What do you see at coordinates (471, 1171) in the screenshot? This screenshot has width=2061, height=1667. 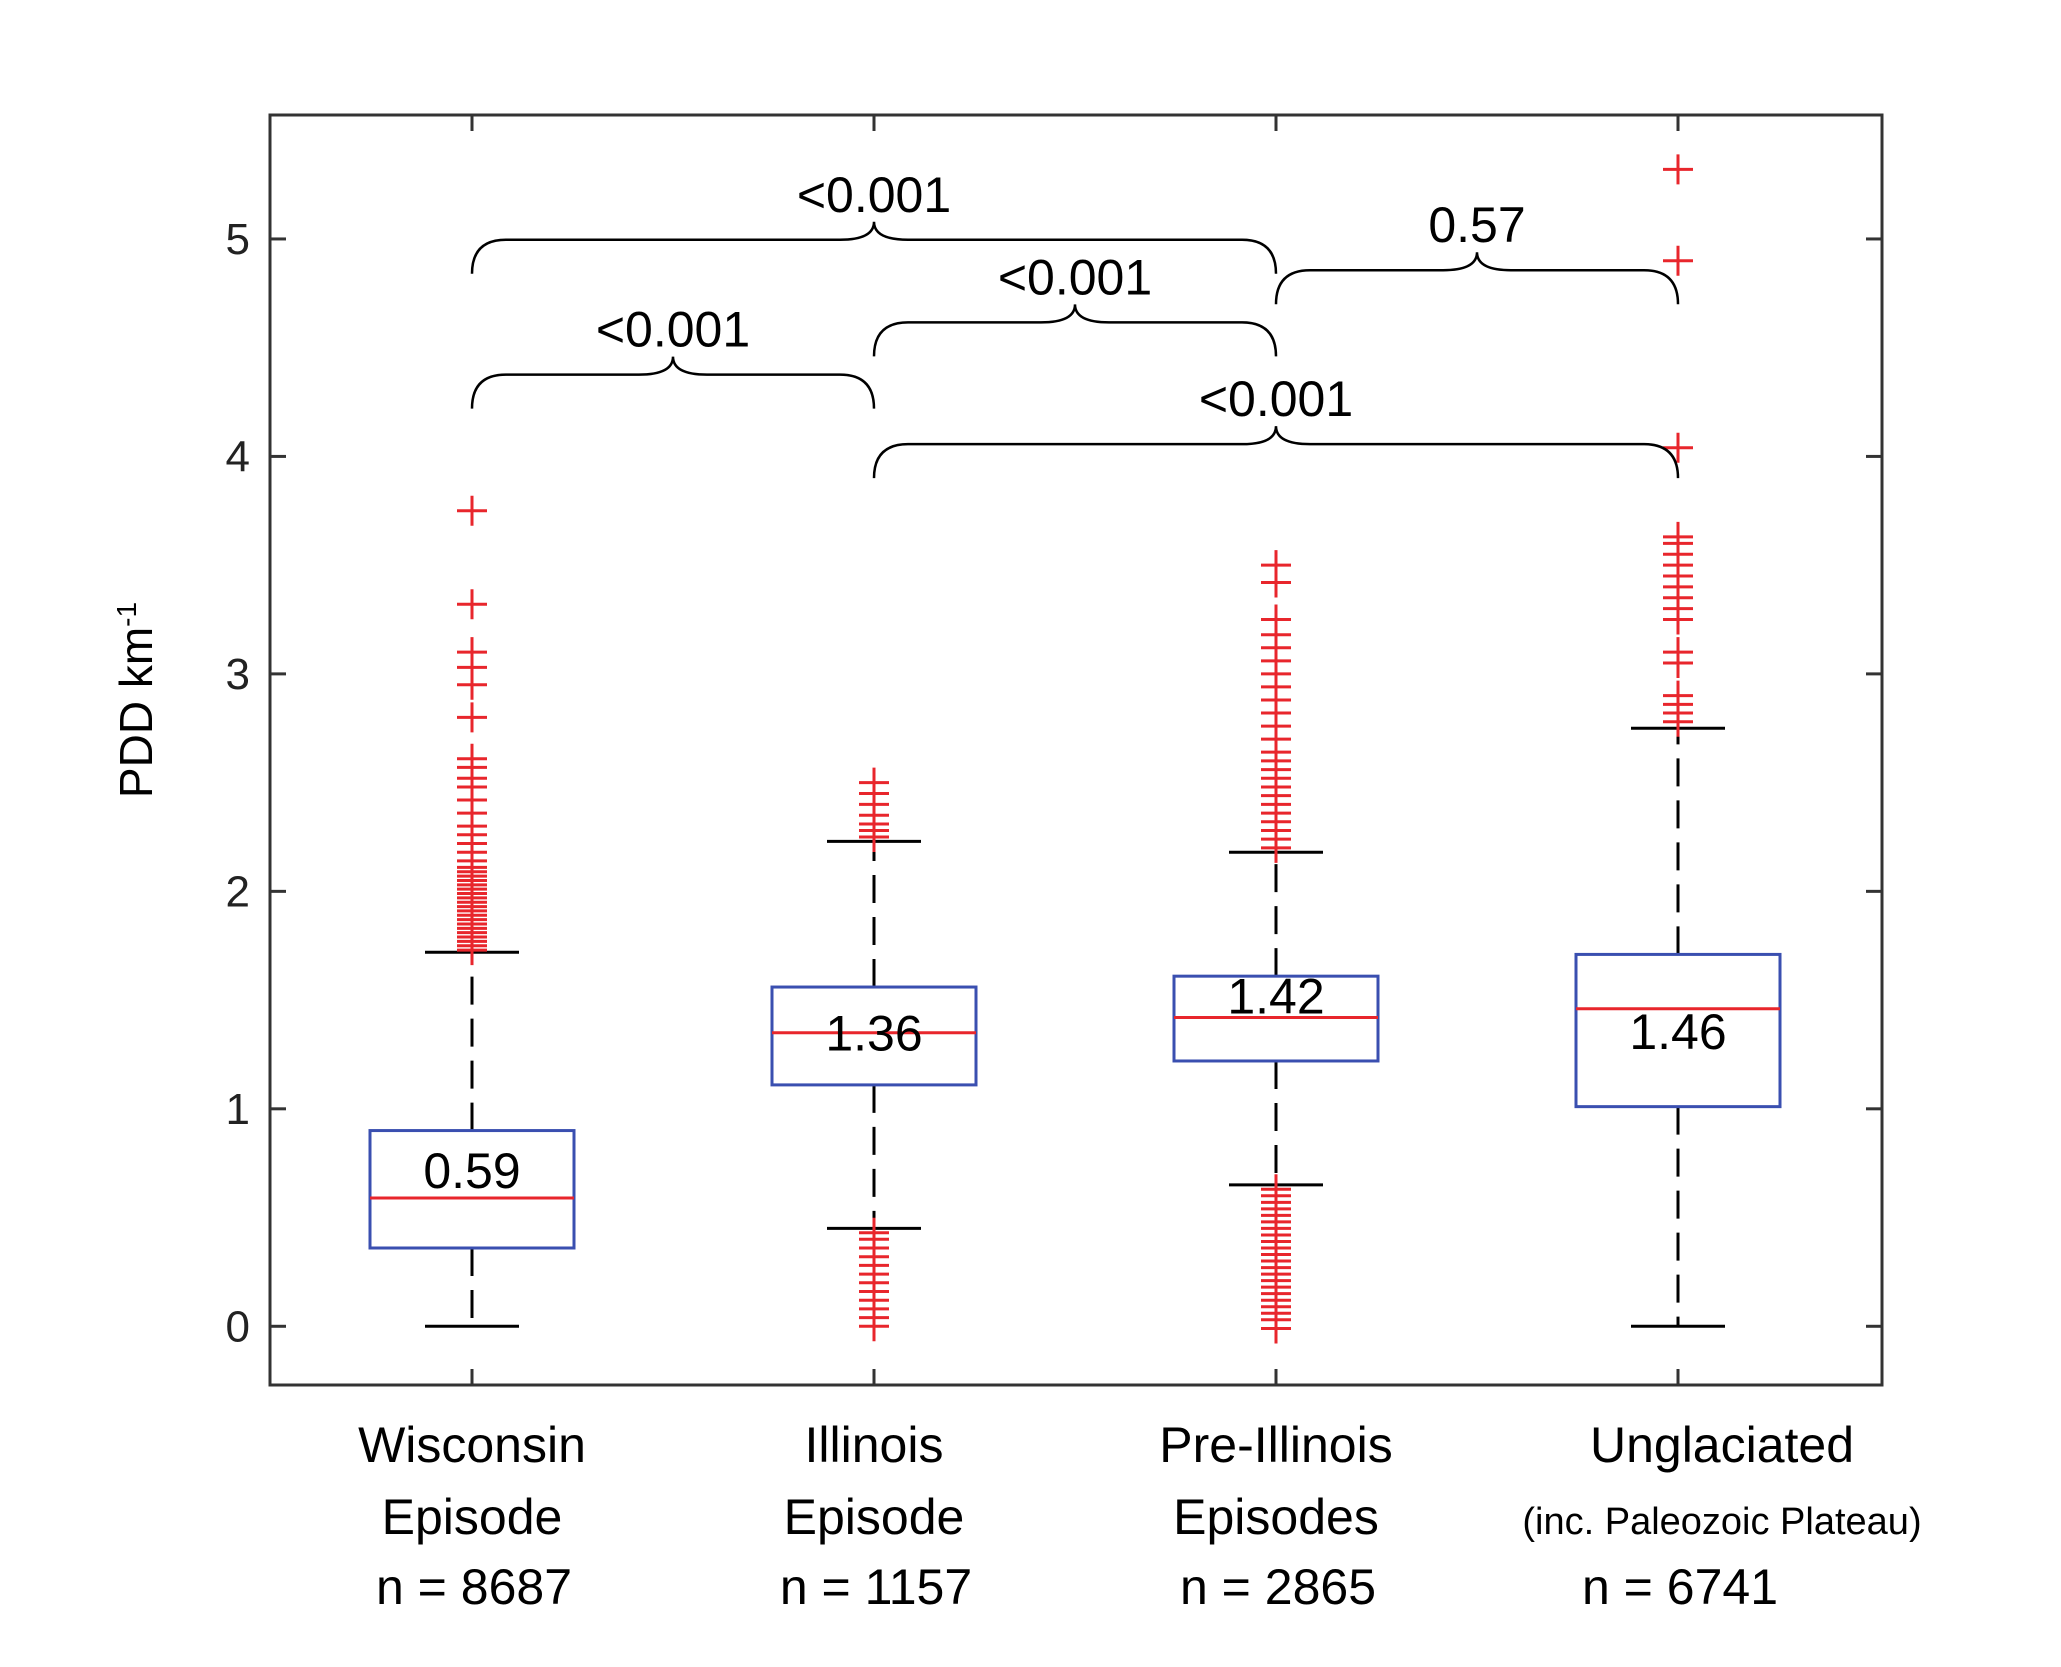 I see `median-value-label: 0.59` at bounding box center [471, 1171].